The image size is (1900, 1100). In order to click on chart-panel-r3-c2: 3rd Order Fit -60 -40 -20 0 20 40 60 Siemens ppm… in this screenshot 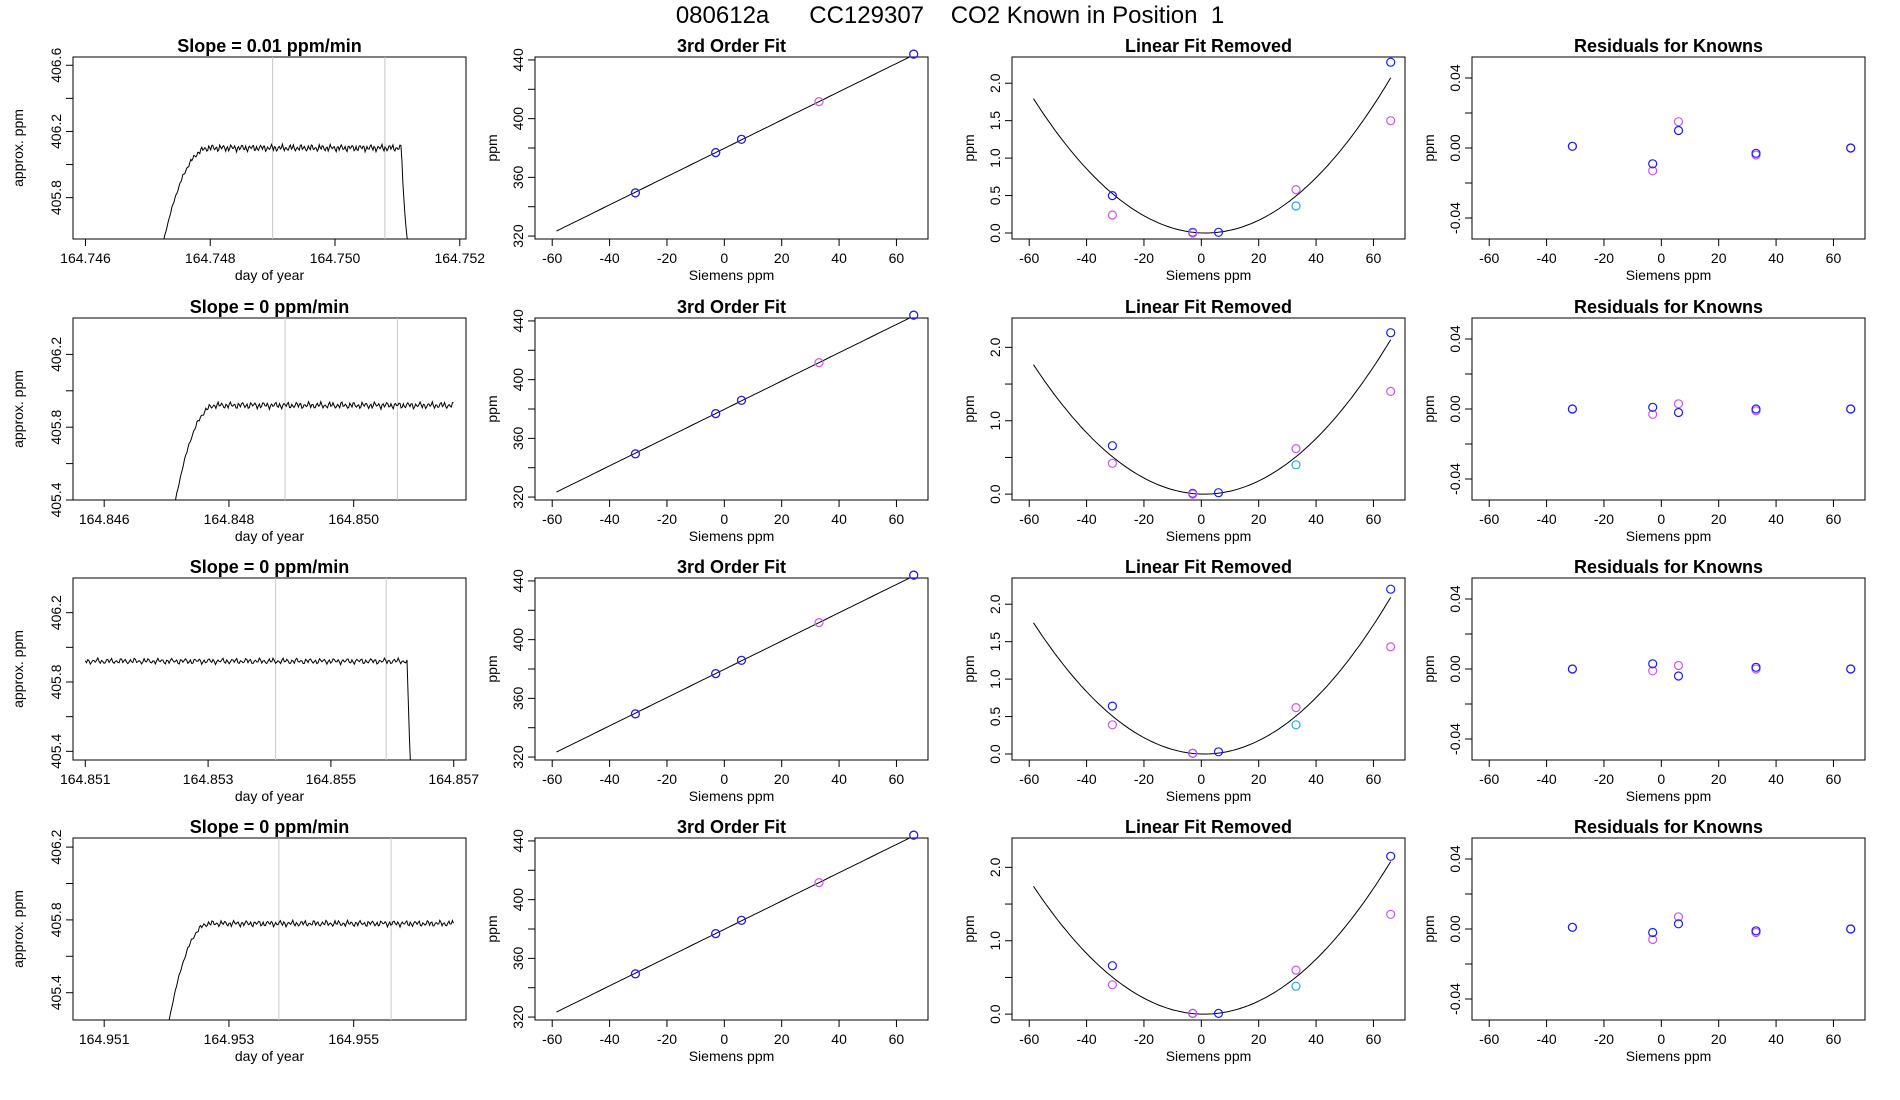, I will do `click(706, 680)`.